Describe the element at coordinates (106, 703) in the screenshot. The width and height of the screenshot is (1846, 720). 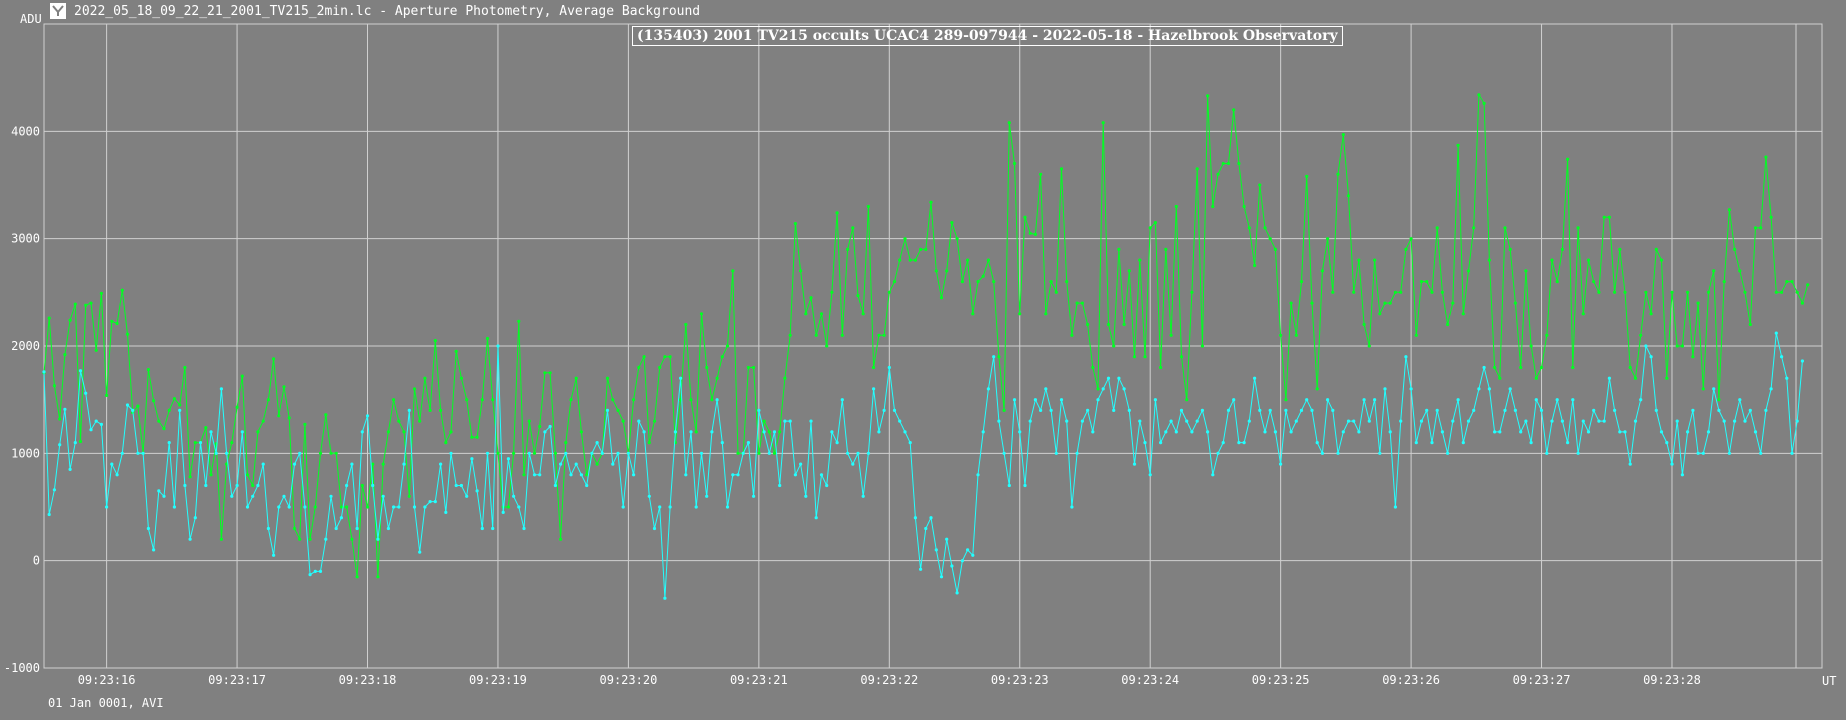
I see `footer-date-source: 01 Jan 0001, AVI` at that location.